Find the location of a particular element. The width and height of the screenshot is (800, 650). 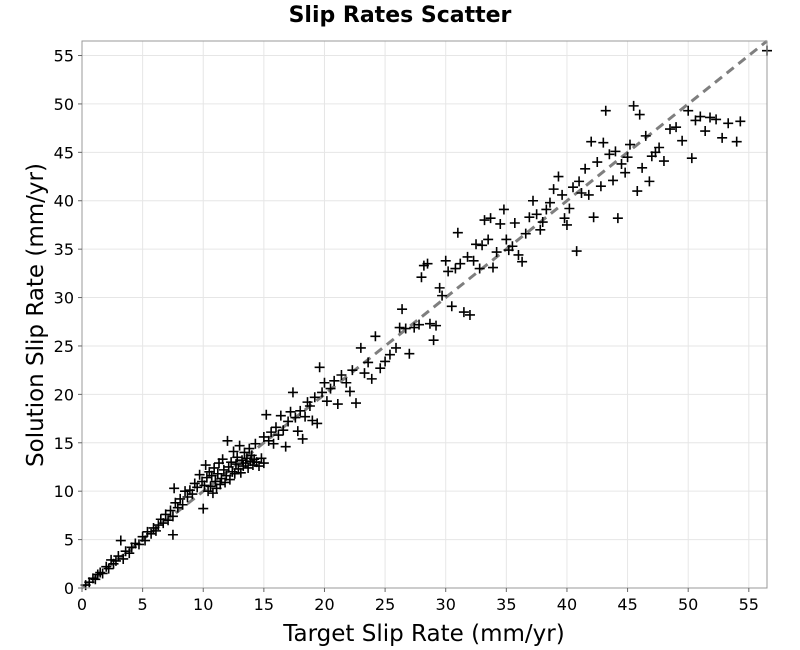

y-tick-label: 50 is located at coordinates (64, 104).